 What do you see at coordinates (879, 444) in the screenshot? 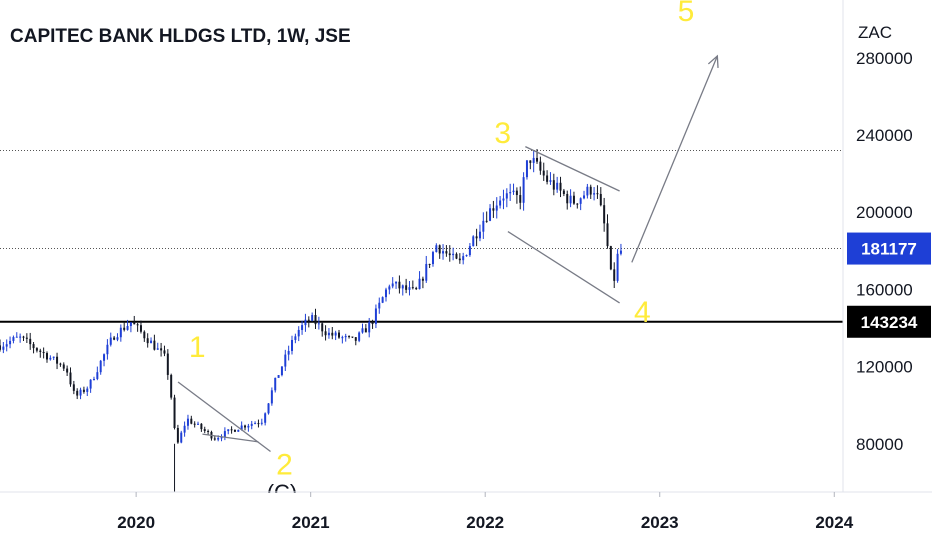
I see `y-tick-label: 80000` at bounding box center [879, 444].